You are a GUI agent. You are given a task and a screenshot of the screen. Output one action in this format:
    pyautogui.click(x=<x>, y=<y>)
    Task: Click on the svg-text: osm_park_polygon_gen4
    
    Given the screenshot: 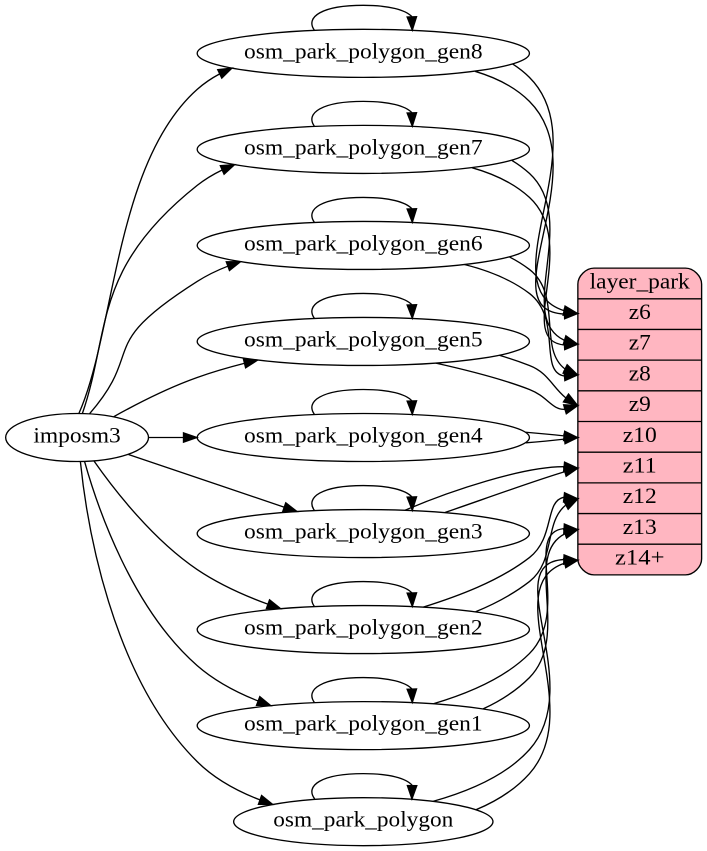 What is the action you would take?
    pyautogui.click(x=363, y=435)
    